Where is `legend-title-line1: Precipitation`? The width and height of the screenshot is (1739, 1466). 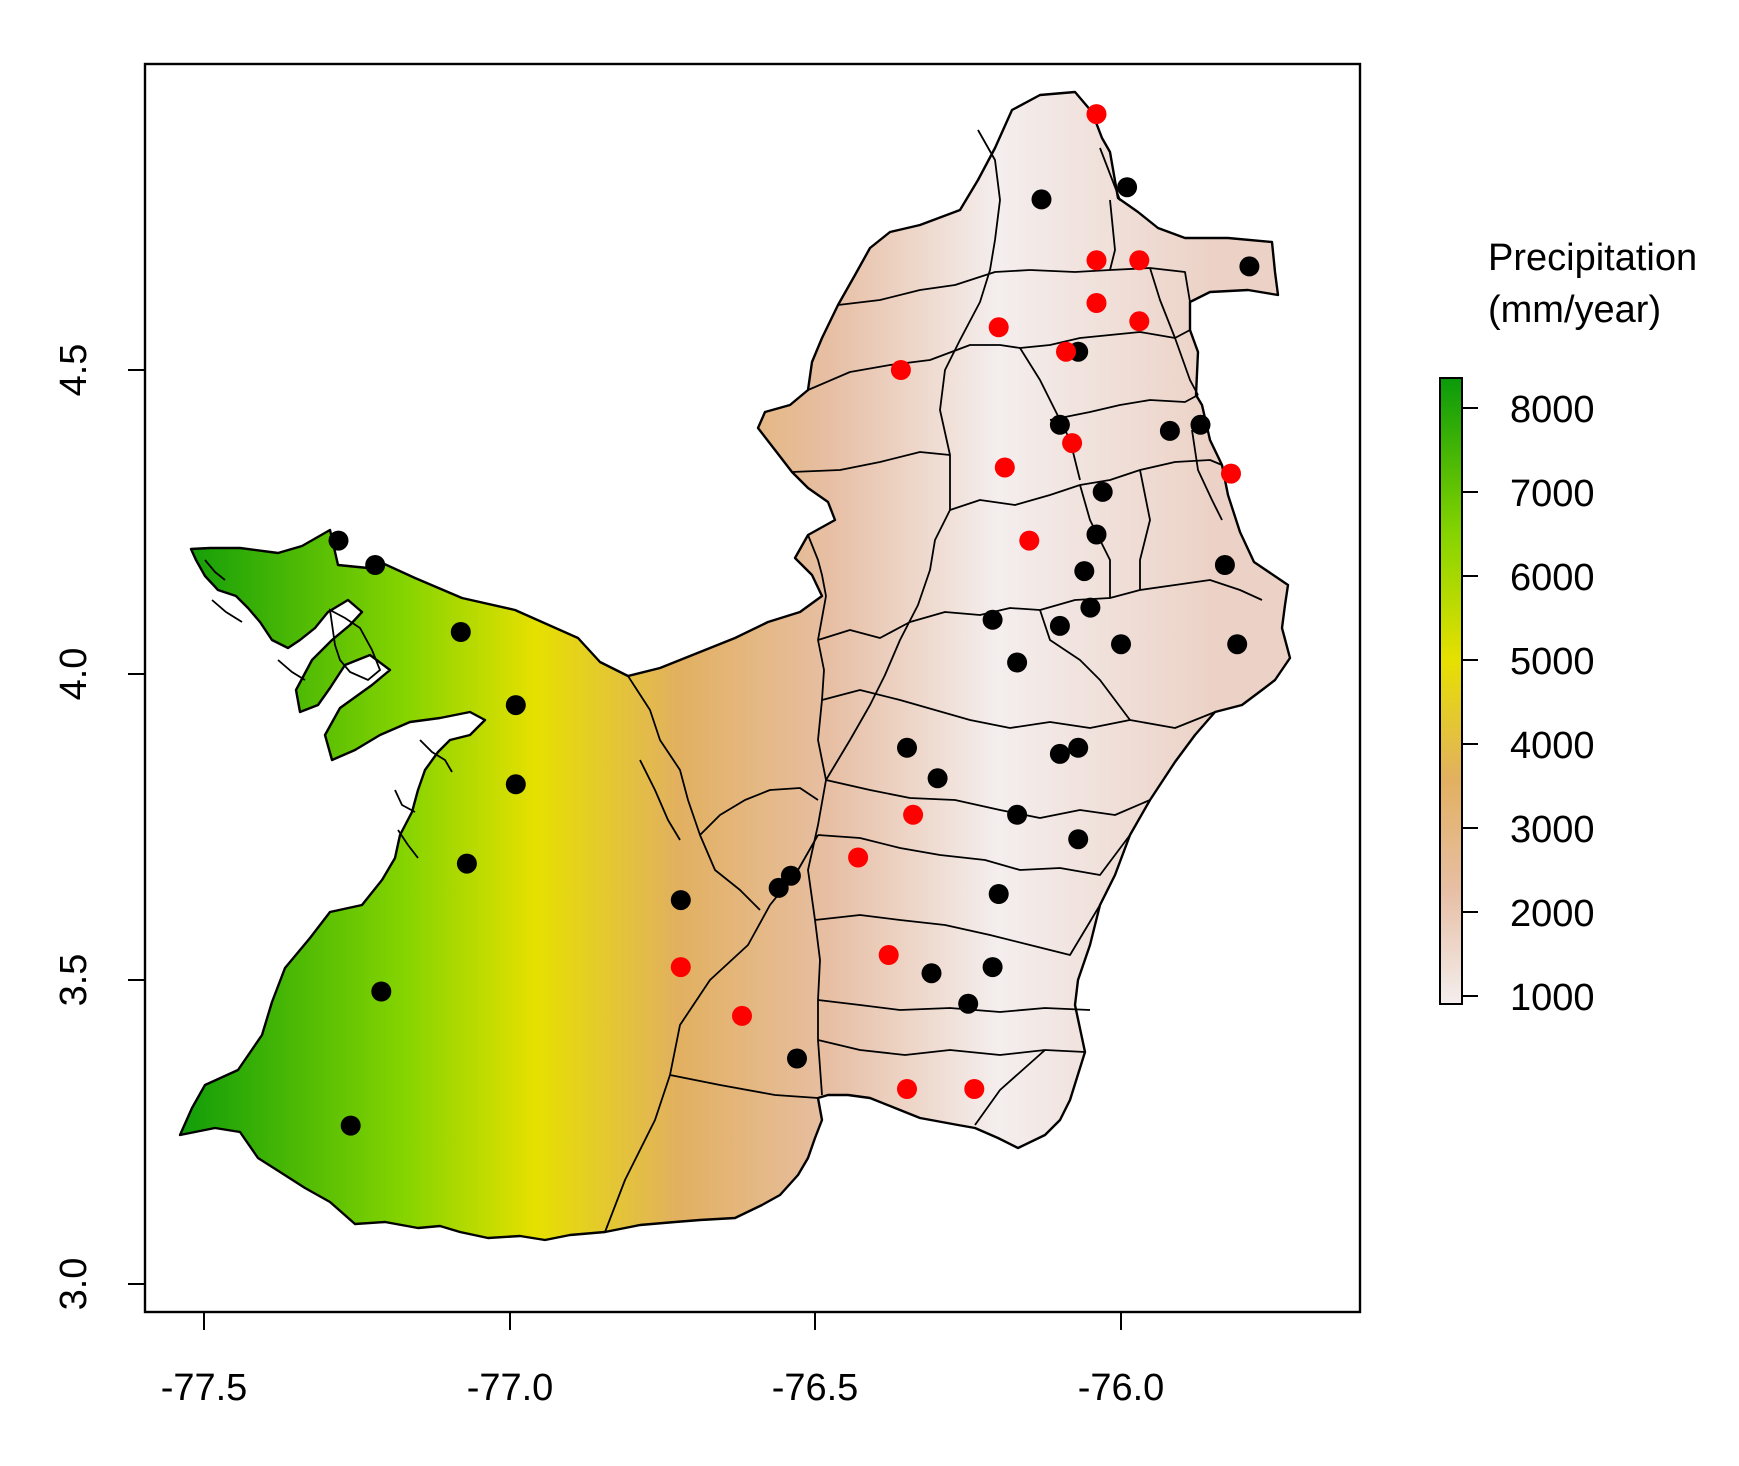
legend-title-line1: Precipitation is located at coordinates (1592, 258).